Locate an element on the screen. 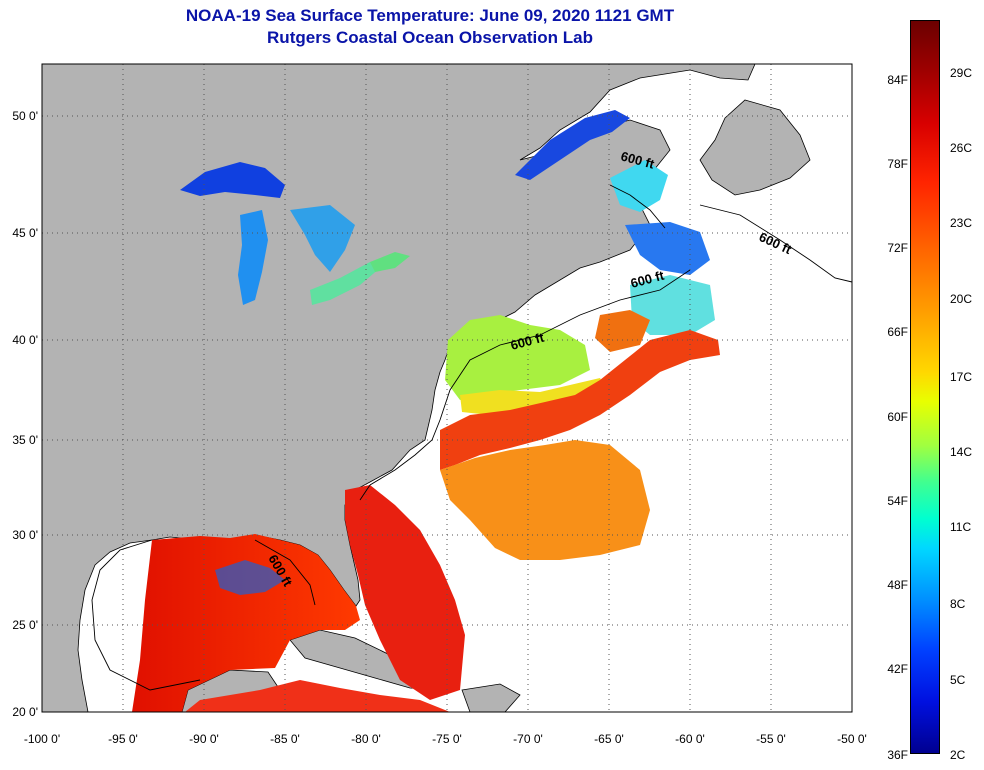 Image resolution: width=984 pixels, height=770 pixels. colorbar-label-c: 2C is located at coordinates (958, 755).